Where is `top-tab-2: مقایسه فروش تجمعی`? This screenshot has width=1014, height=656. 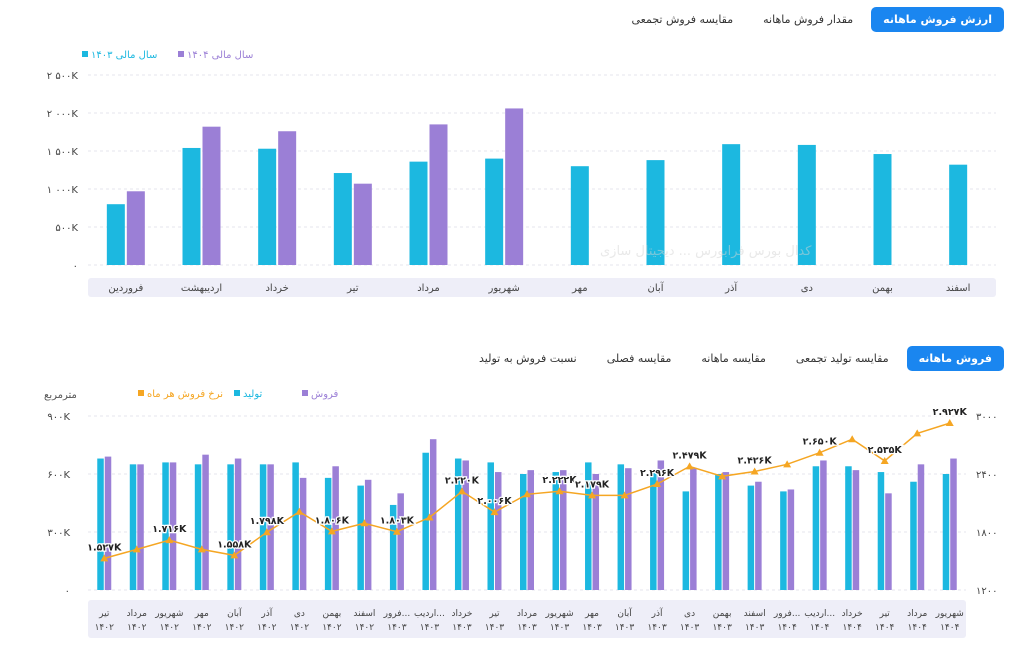
top-tab-2: مقایسه فروش تجمعی is located at coordinates (682, 19).